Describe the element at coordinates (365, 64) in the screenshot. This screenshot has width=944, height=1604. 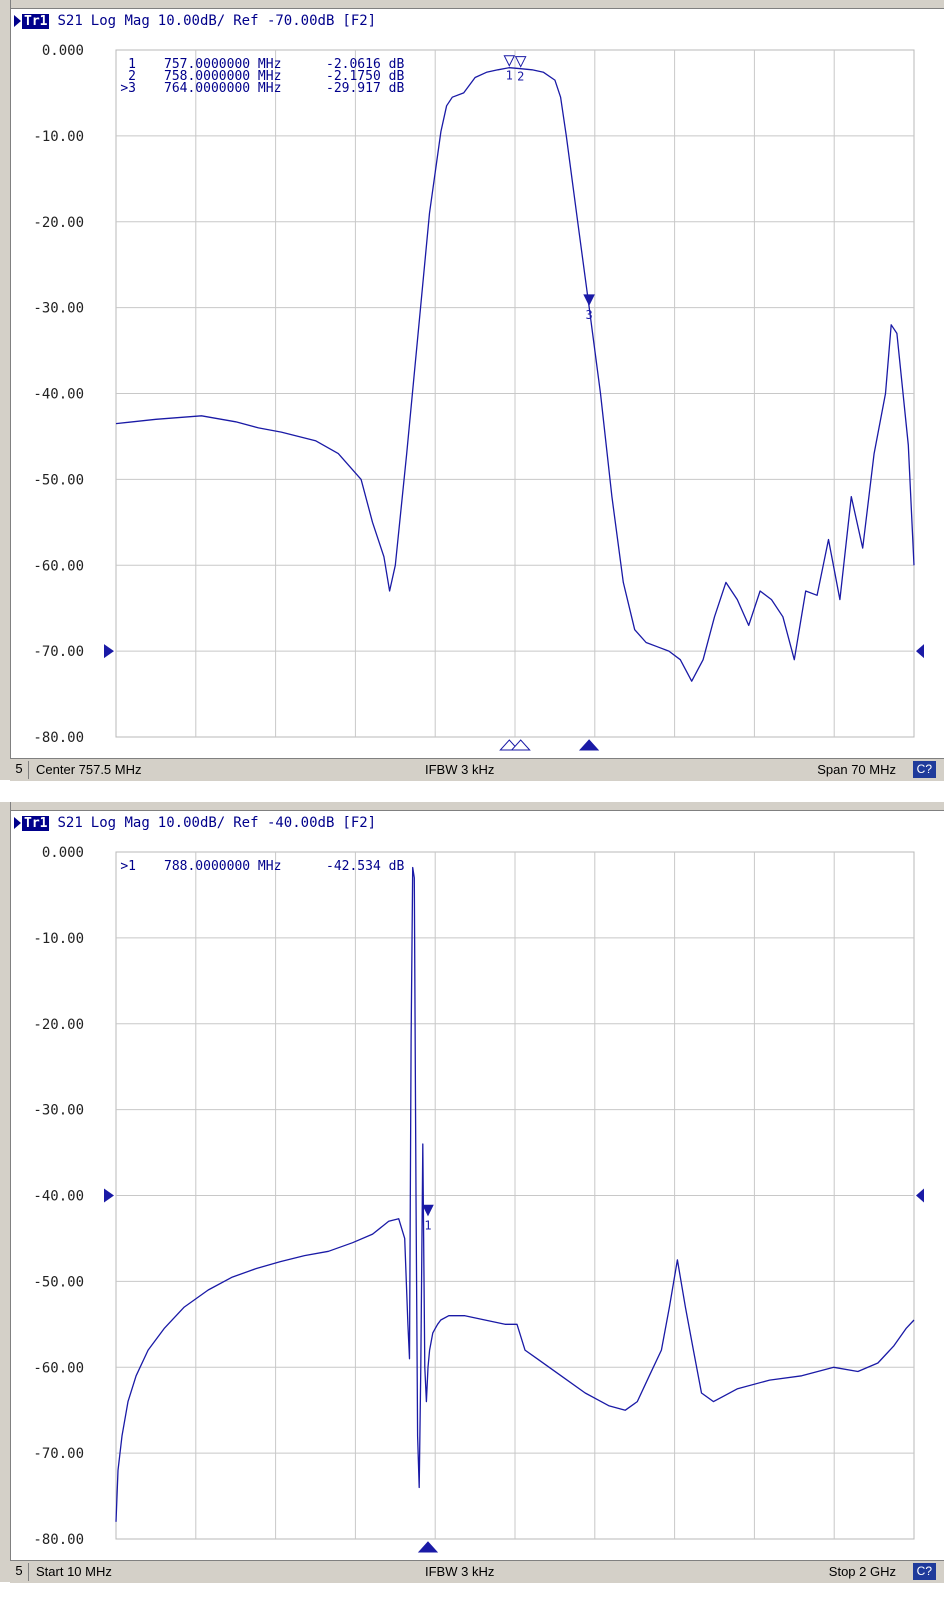
I see `marker-readout-value: -2.0616 dB` at that location.